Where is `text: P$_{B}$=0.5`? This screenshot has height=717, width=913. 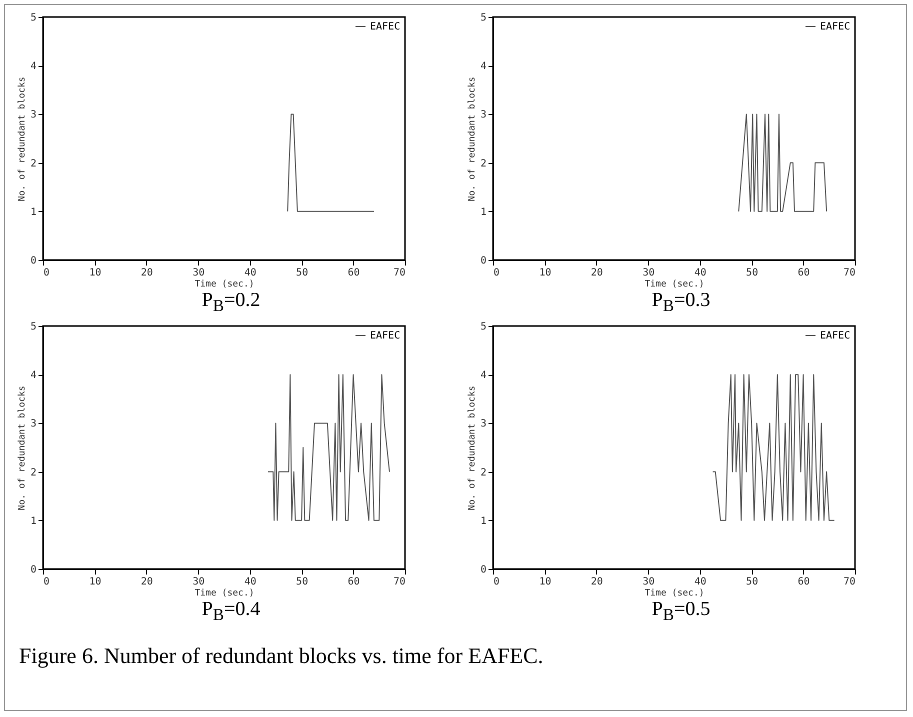 text: P$_{B}$=0.5 is located at coordinates (681, 611).